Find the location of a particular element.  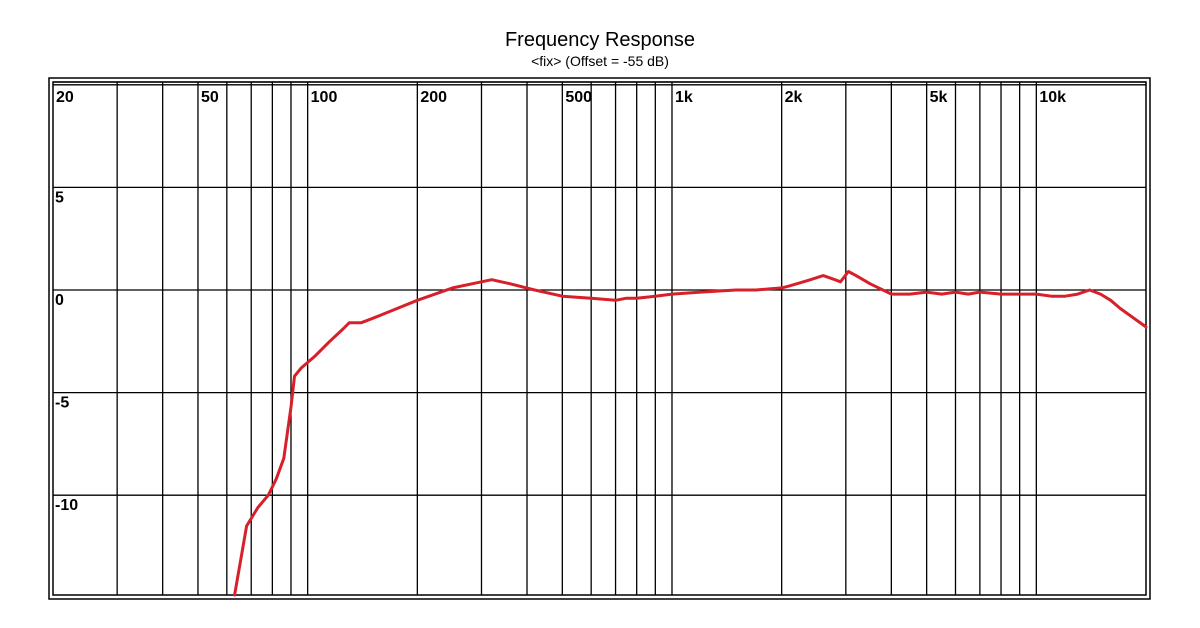

x-tick-label: 20 is located at coordinates (65, 97).